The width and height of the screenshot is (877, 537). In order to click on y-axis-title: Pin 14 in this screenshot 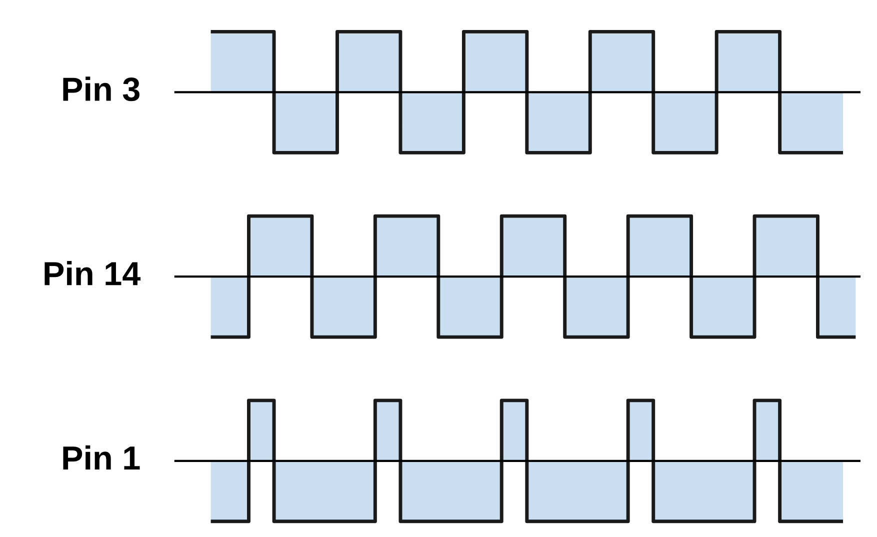, I will do `click(92, 273)`.